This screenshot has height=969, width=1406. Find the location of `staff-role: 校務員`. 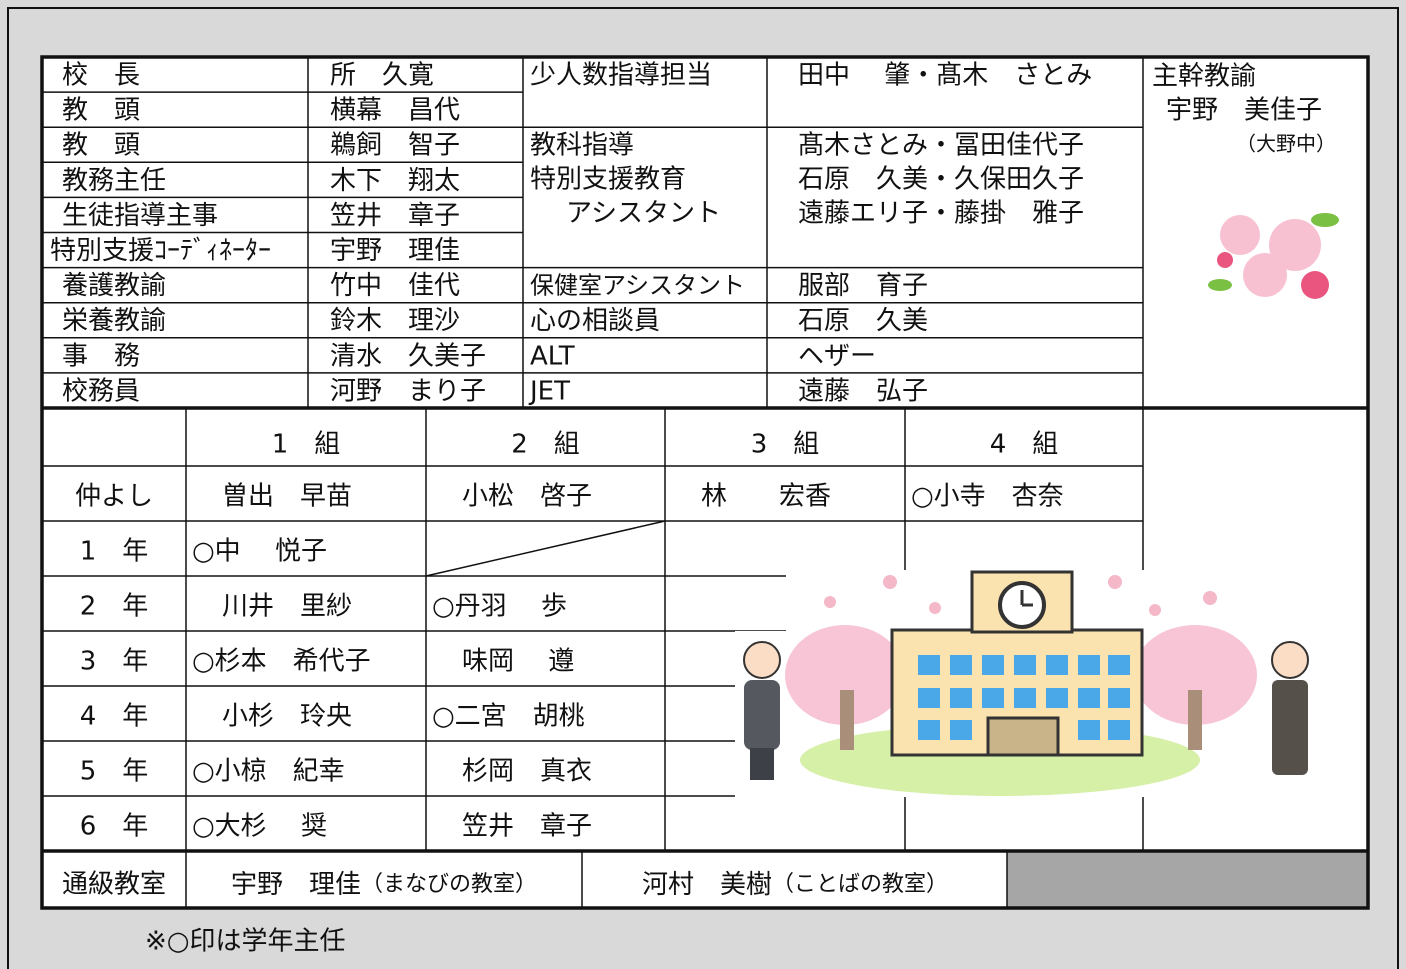

staff-role: 校務員 is located at coordinates (101, 391).